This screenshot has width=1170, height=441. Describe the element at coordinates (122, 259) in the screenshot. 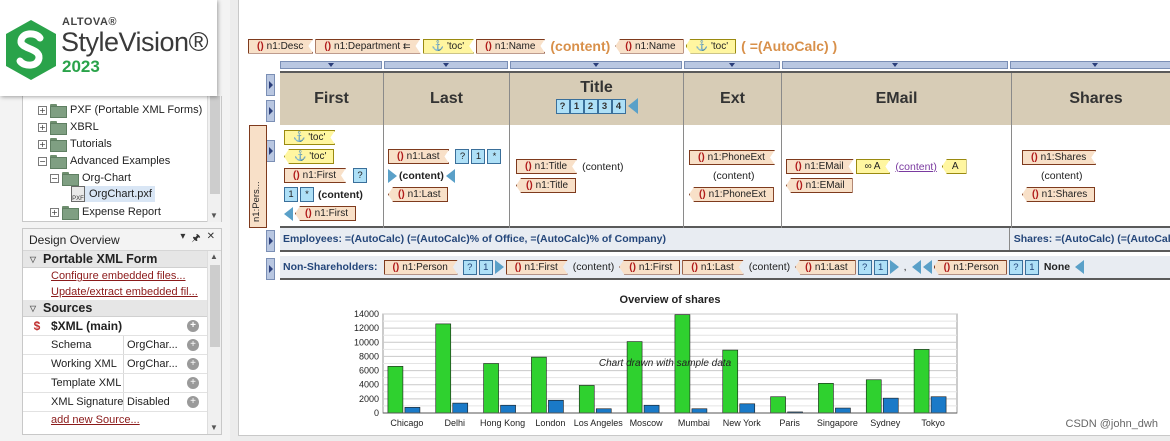

I see `pxf-section-header: ▽ Portable XML Form` at that location.